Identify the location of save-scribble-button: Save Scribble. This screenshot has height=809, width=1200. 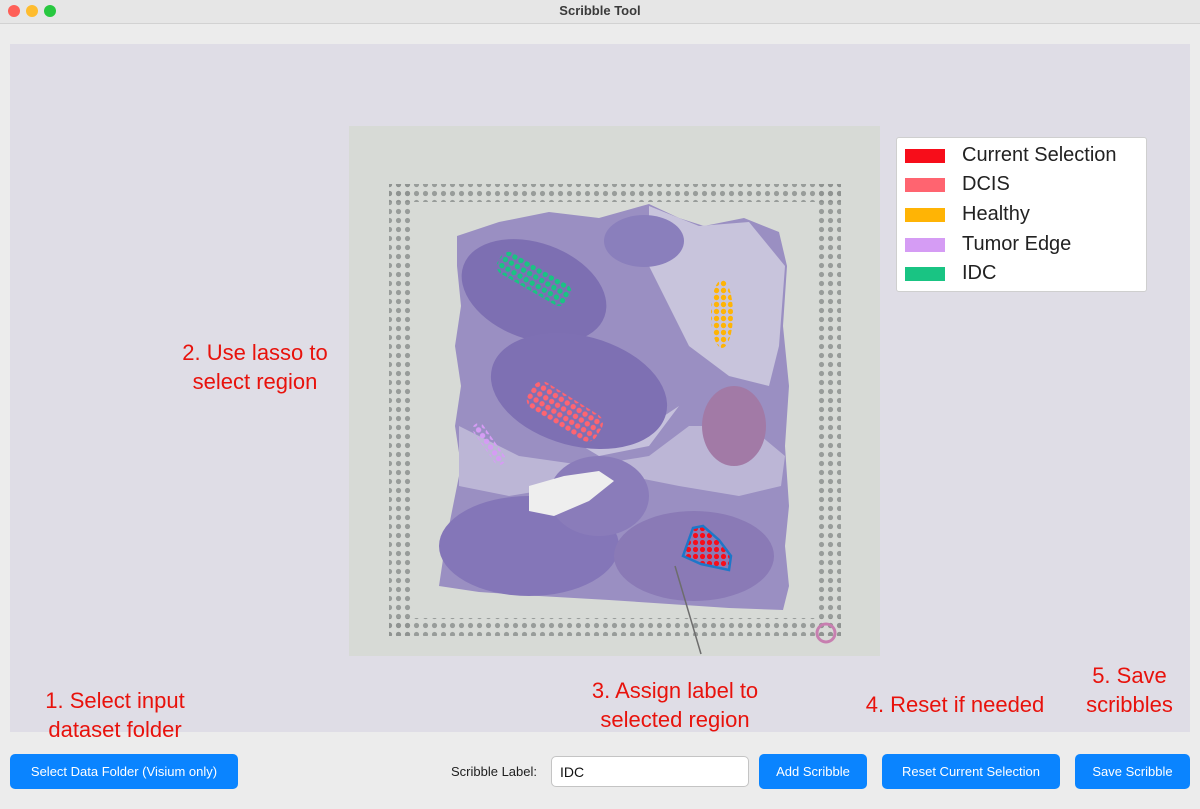
(1132, 771).